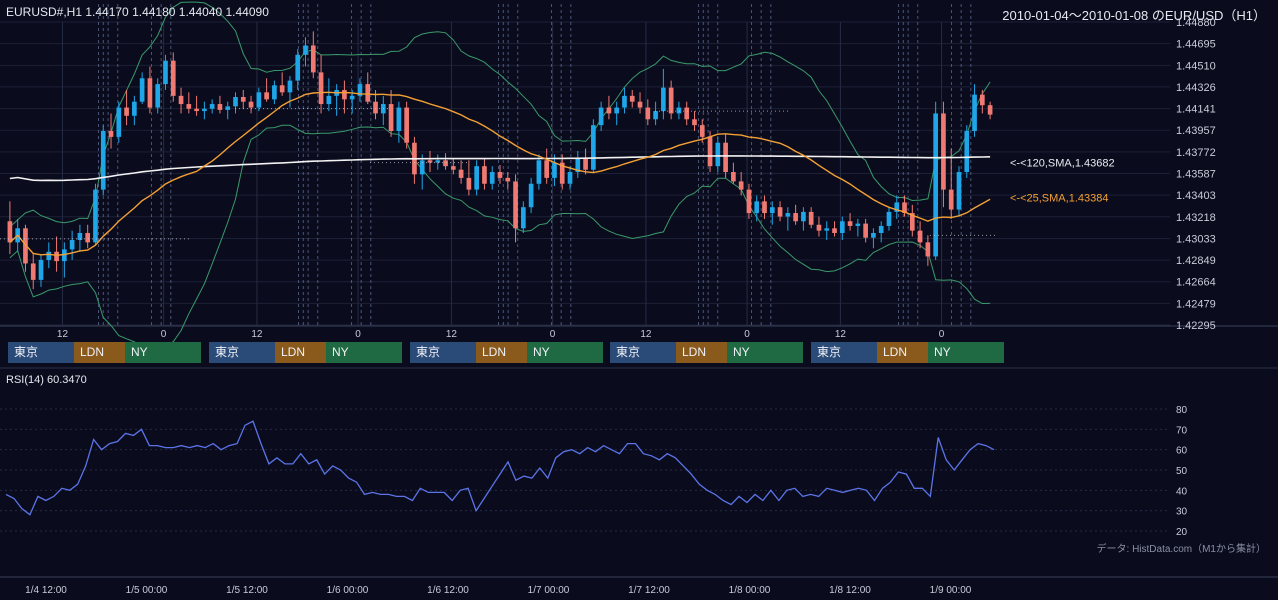 Image resolution: width=1278 pixels, height=600 pixels. What do you see at coordinates (1182, 410) in the screenshot?
I see `rsi-tick-label: 80` at bounding box center [1182, 410].